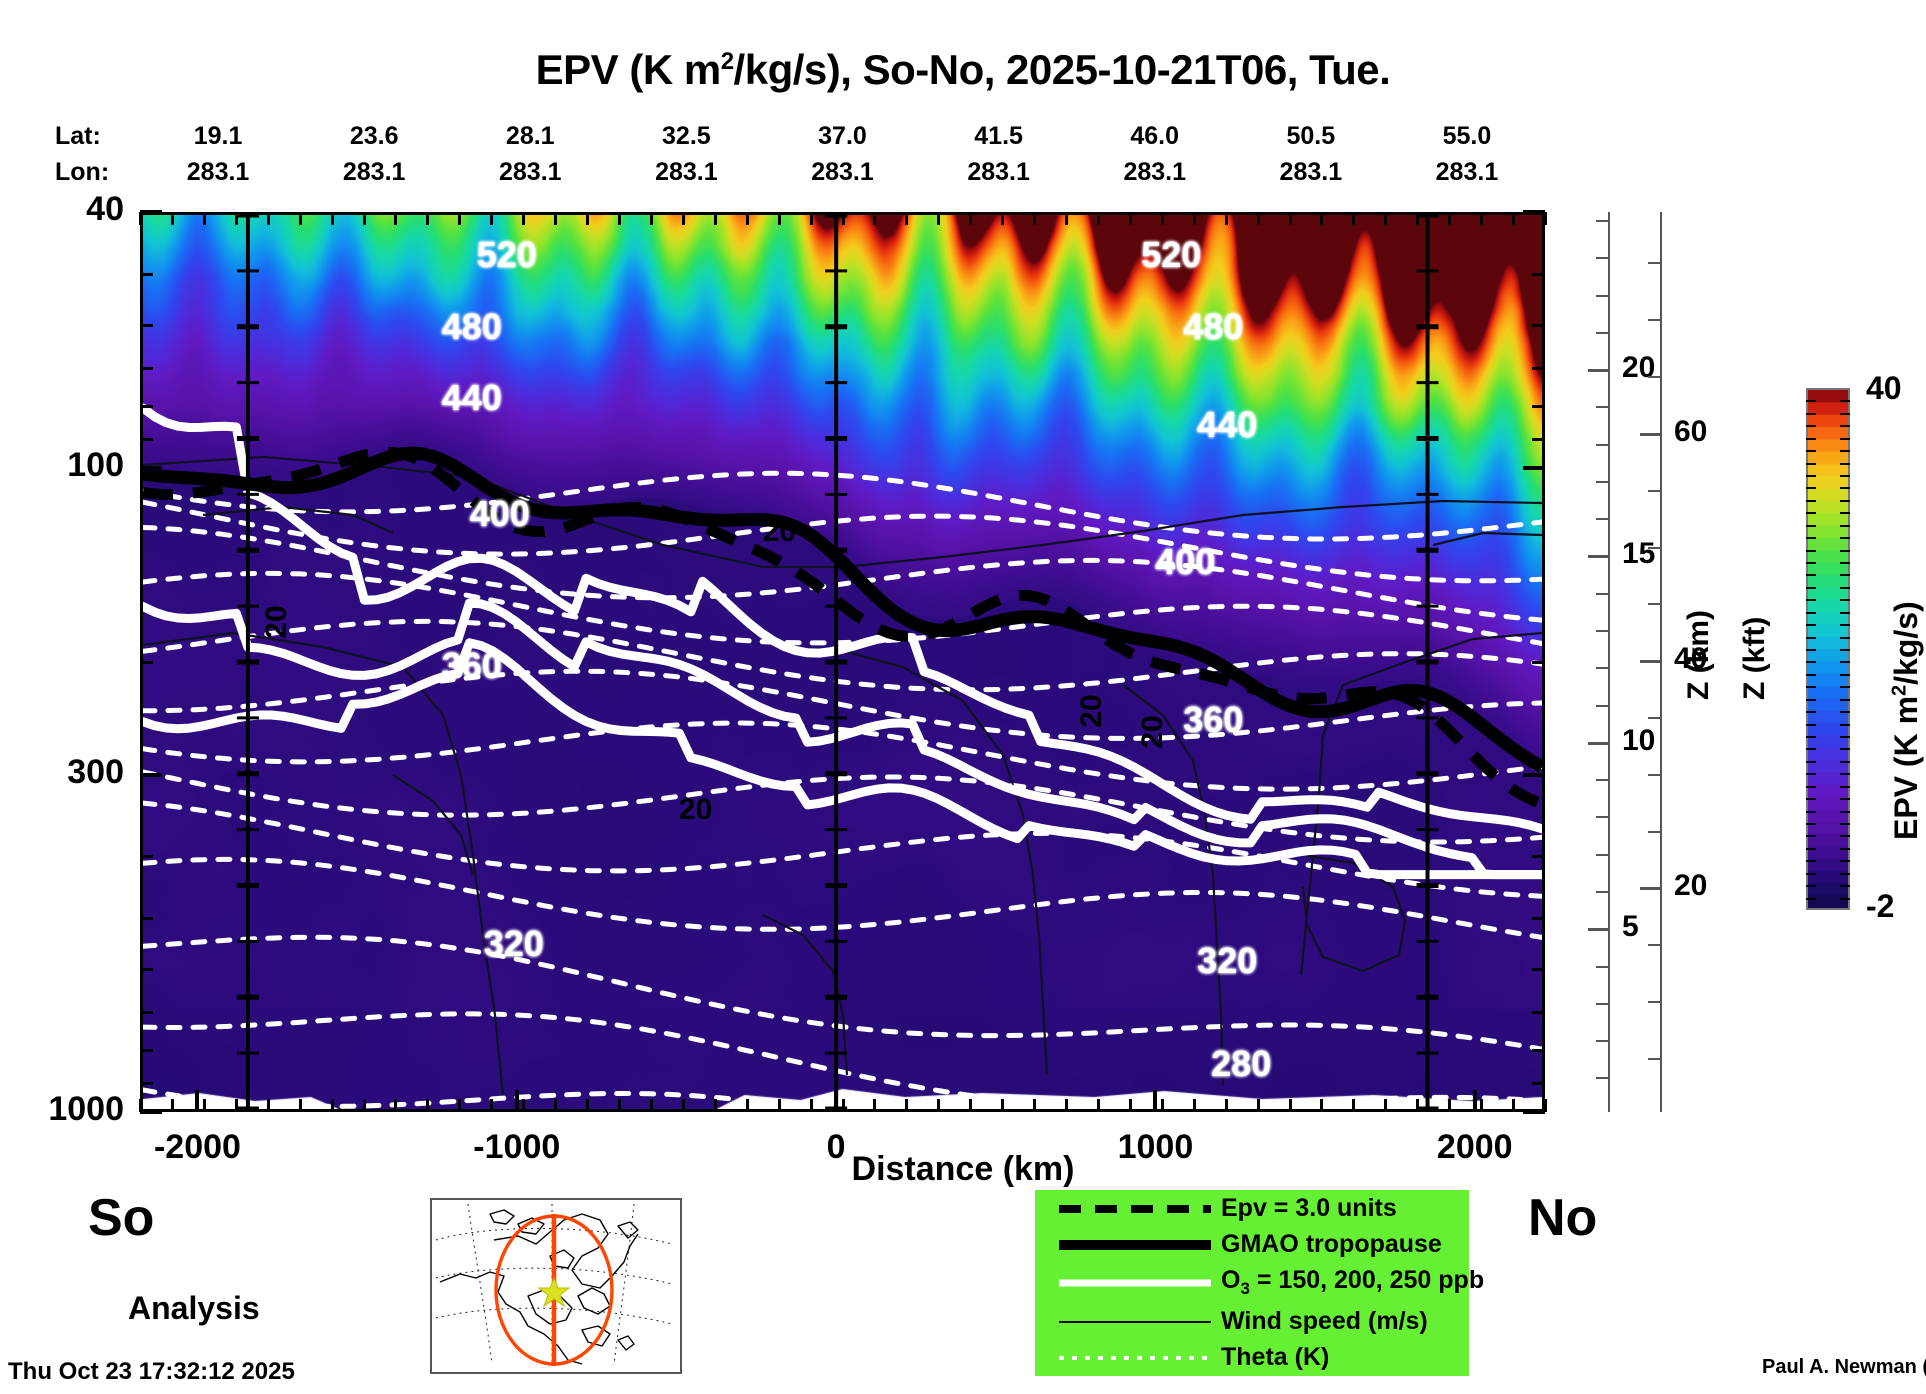  What do you see at coordinates (998, 172) in the screenshot?
I see `lon-value-5: 283.1` at bounding box center [998, 172].